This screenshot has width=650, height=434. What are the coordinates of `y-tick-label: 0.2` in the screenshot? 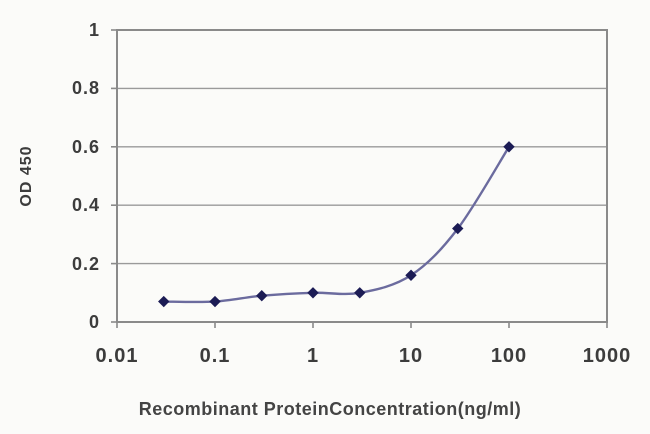 It's located at (85, 263).